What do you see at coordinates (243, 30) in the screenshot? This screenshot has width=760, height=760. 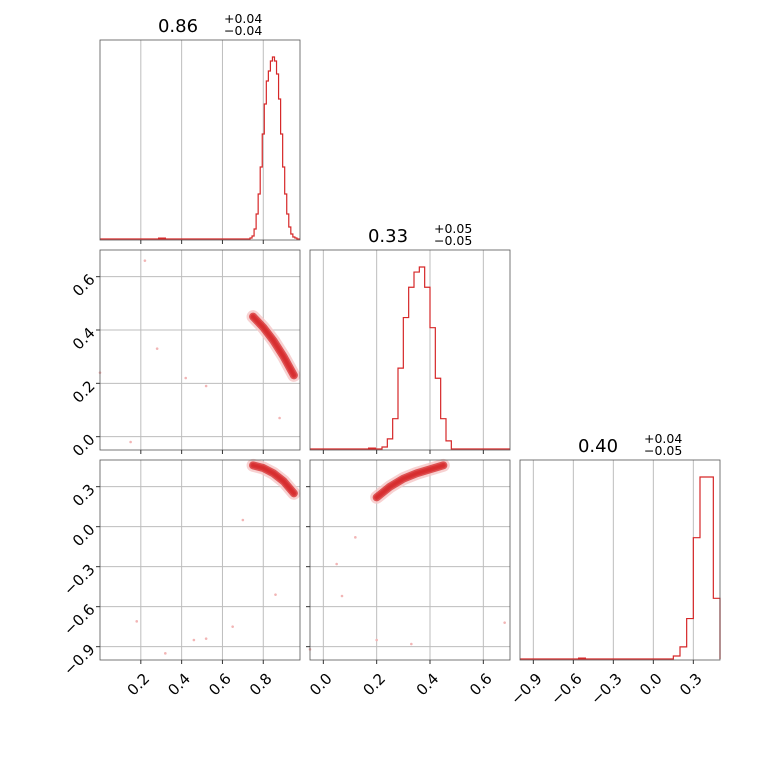 I see `title-minus-error: −0.04` at bounding box center [243, 30].